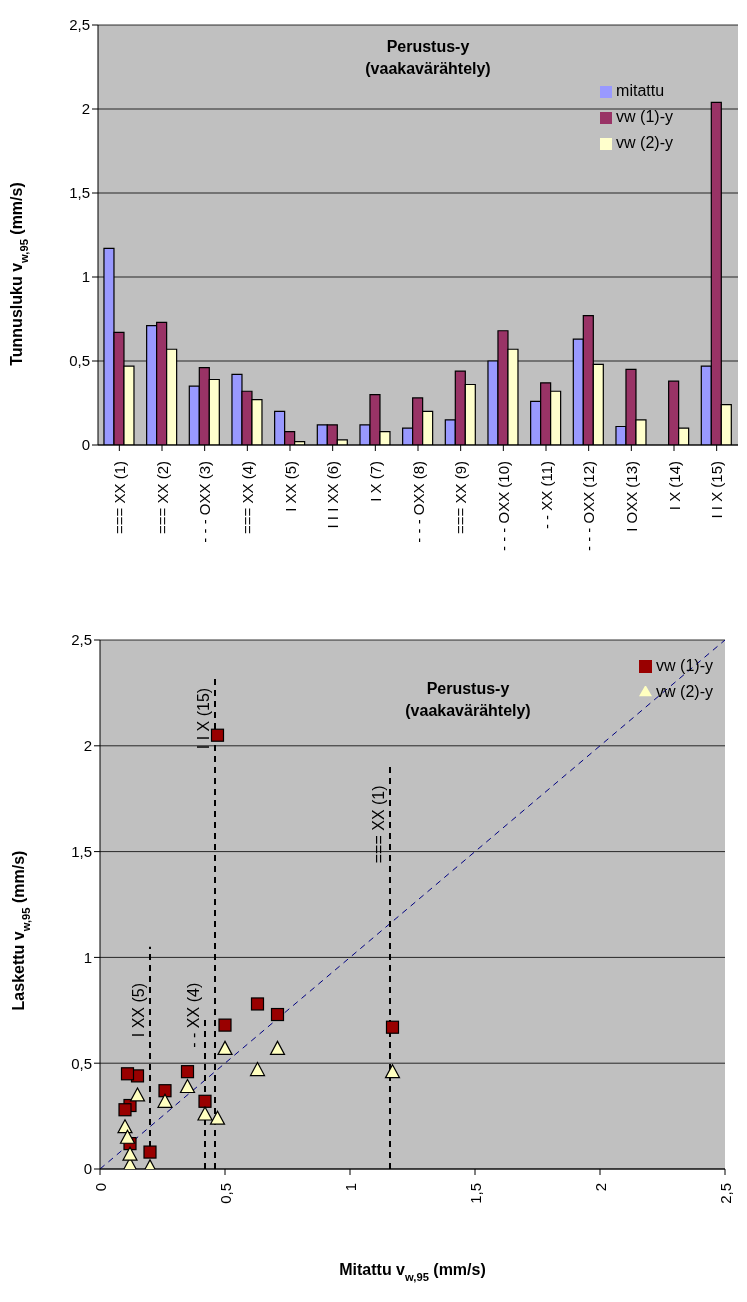  I want to click on x-tick-label: === XX (9), so click(461, 497).